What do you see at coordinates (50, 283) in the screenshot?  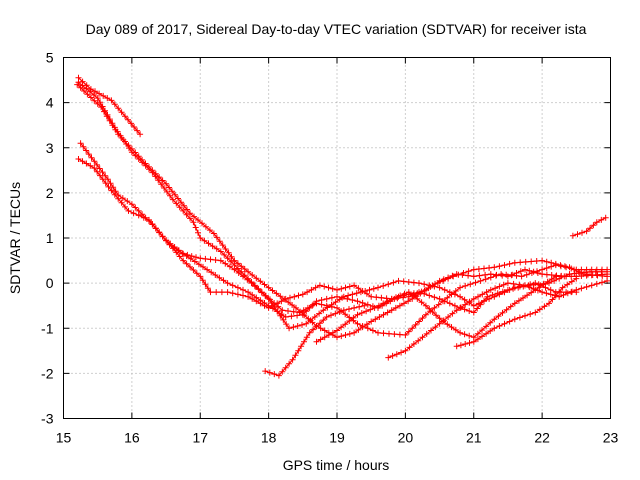 I see `y-tick-label: 0` at bounding box center [50, 283].